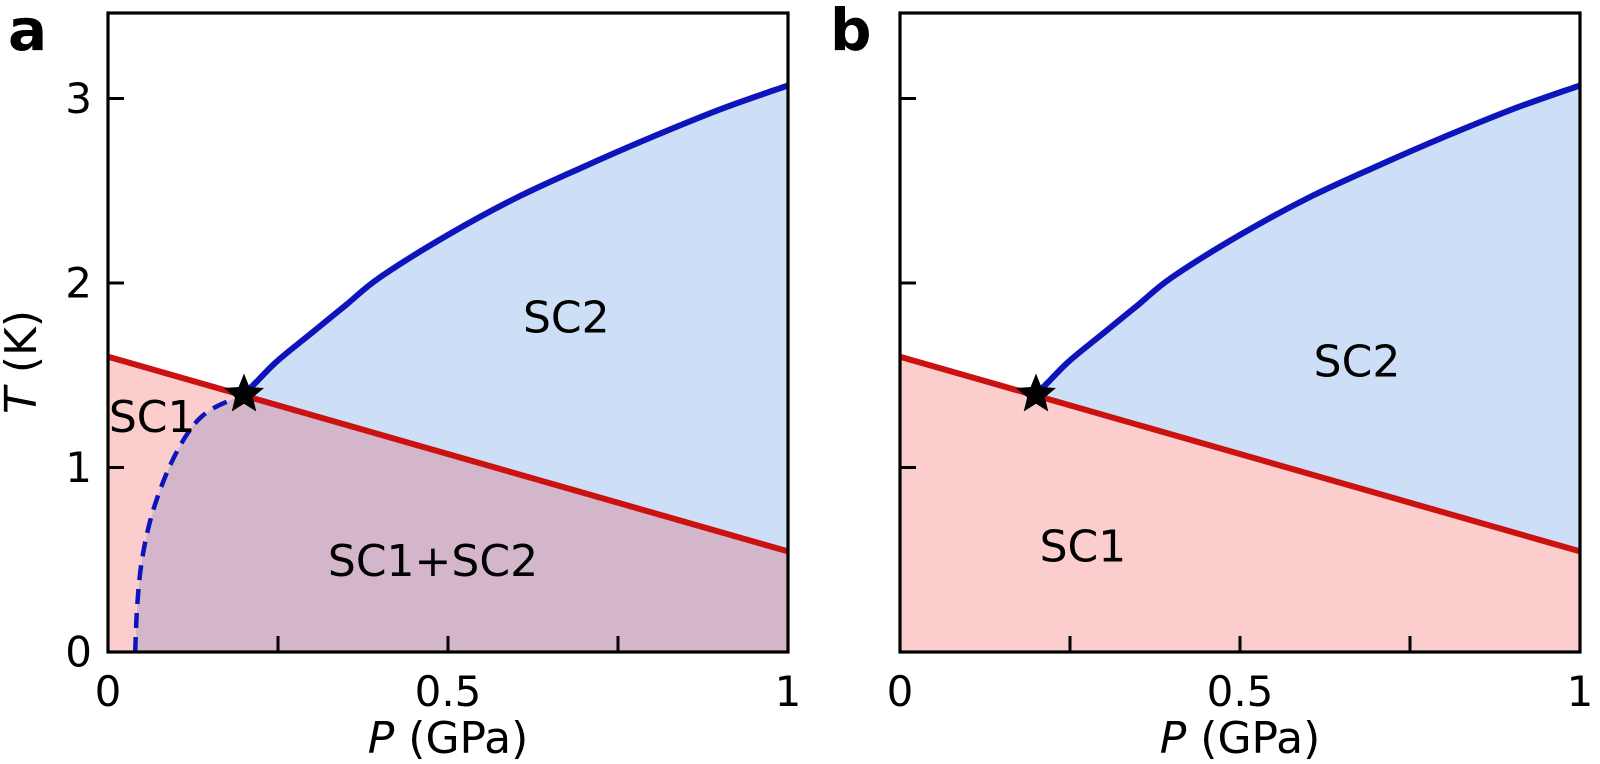 Image resolution: width=1600 pixels, height=764 pixels. What do you see at coordinates (188, 522) in the screenshot?
I see `tc2-dashed-curve` at bounding box center [188, 522].